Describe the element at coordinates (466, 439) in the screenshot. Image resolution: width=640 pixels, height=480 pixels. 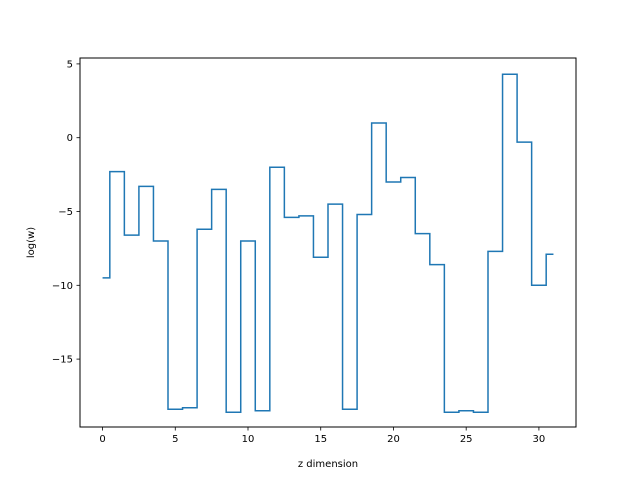
I see `x-tick-label: 25` at that location.